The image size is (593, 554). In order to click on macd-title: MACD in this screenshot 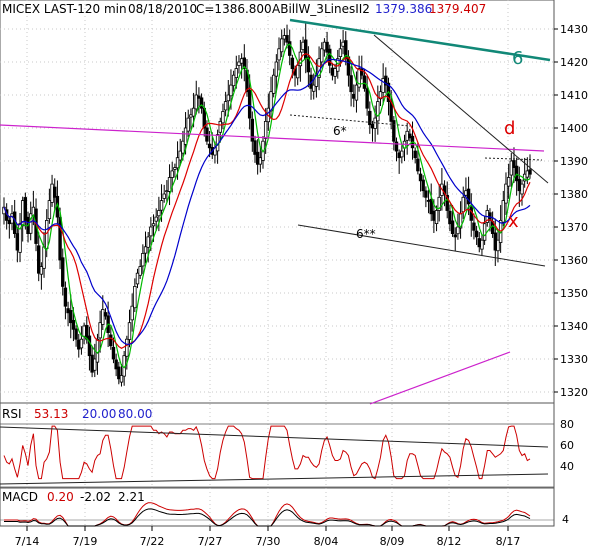, I will do `click(20, 497)`.